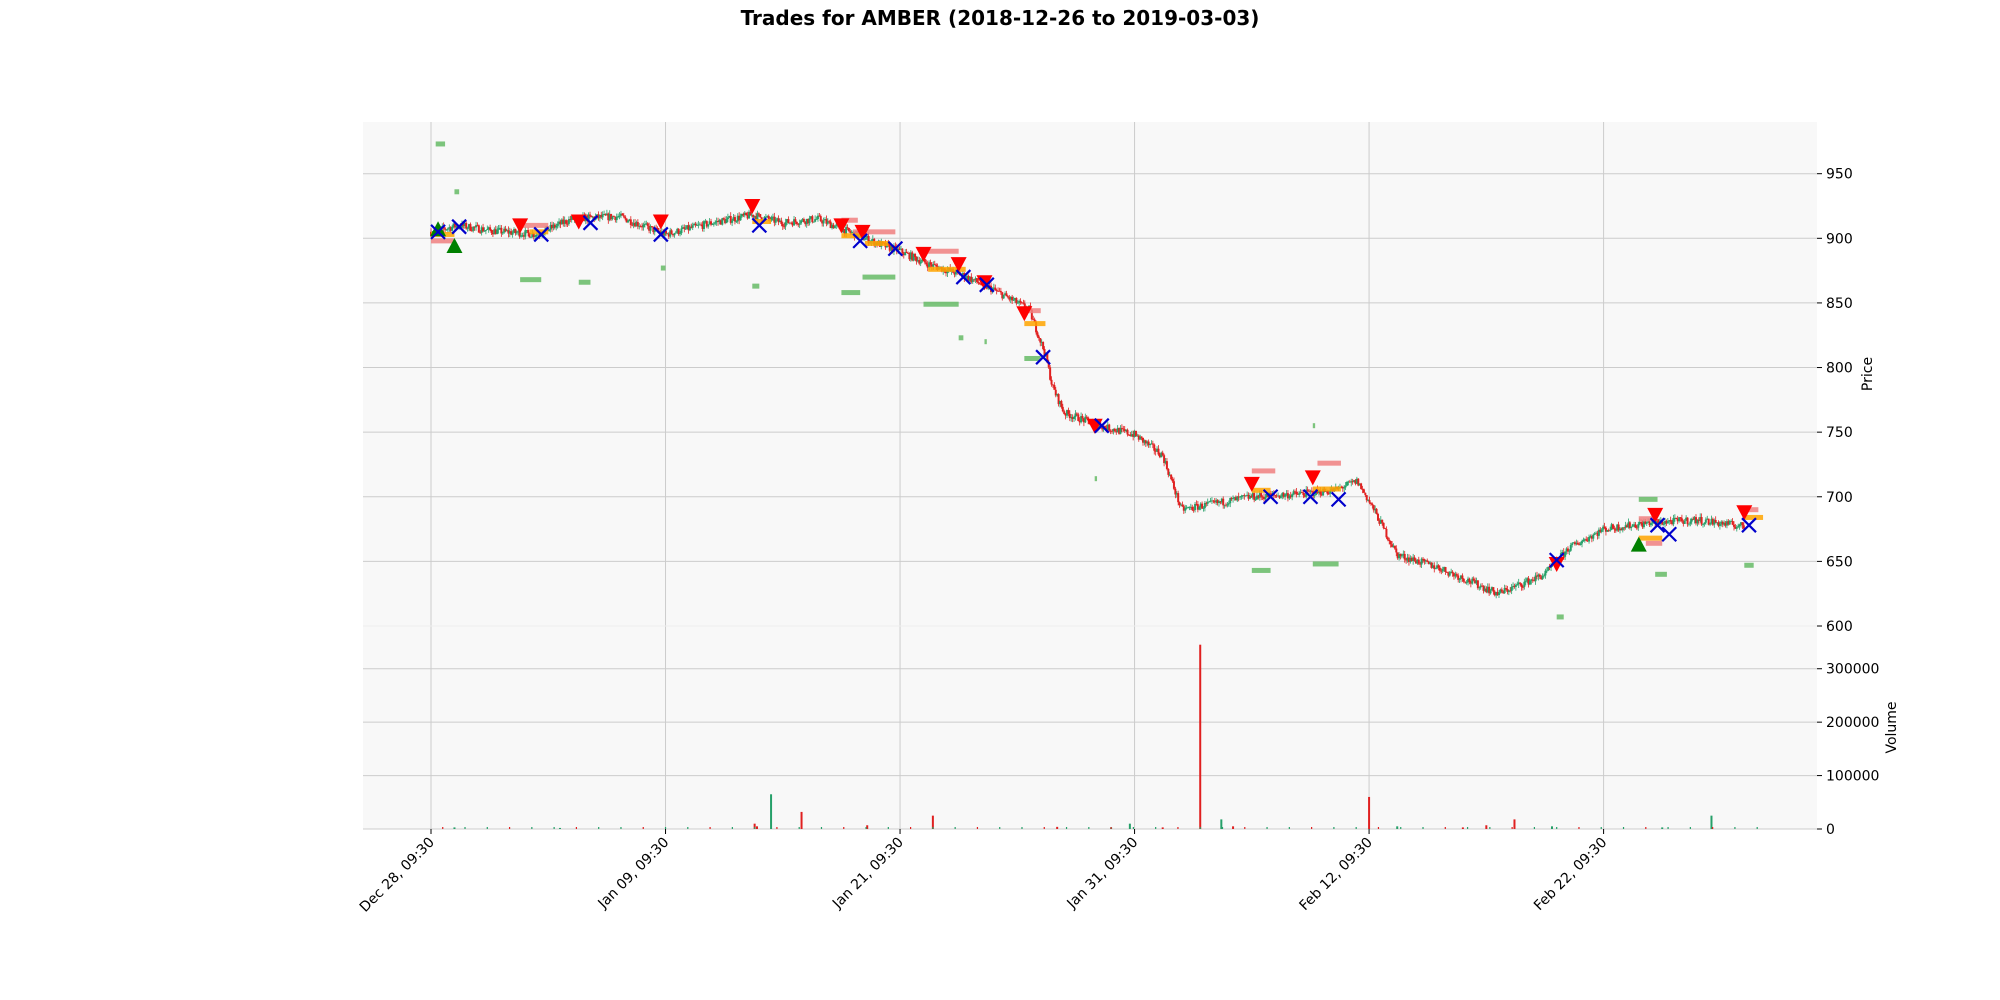 The image size is (2000, 1000). What do you see at coordinates (1830, 830) in the screenshot?
I see `volume-tick-label: 0` at bounding box center [1830, 830].